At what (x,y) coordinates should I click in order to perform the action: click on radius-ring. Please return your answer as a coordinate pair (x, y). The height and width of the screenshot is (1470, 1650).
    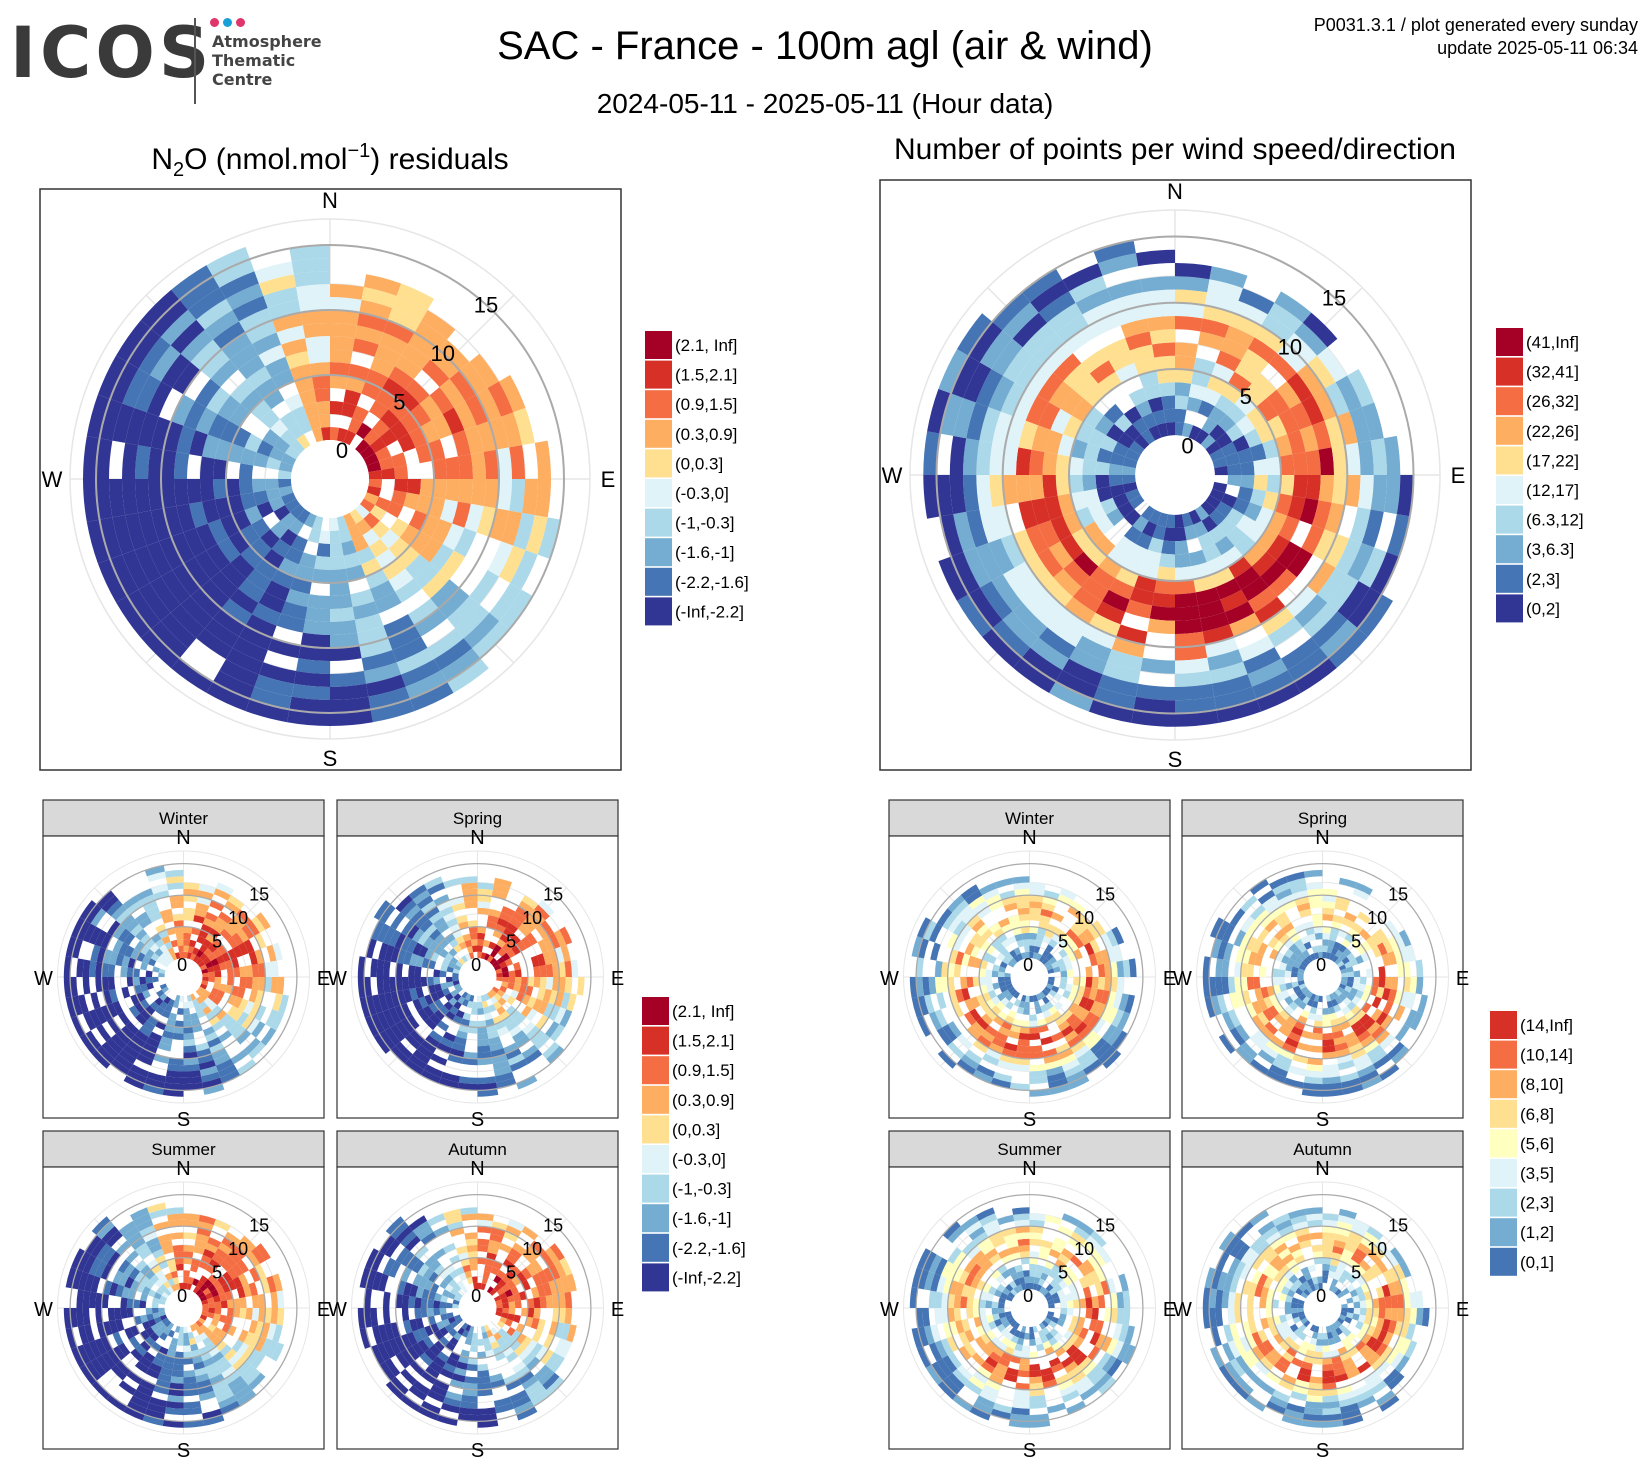
    Looking at the image, I should click on (477, 1308).